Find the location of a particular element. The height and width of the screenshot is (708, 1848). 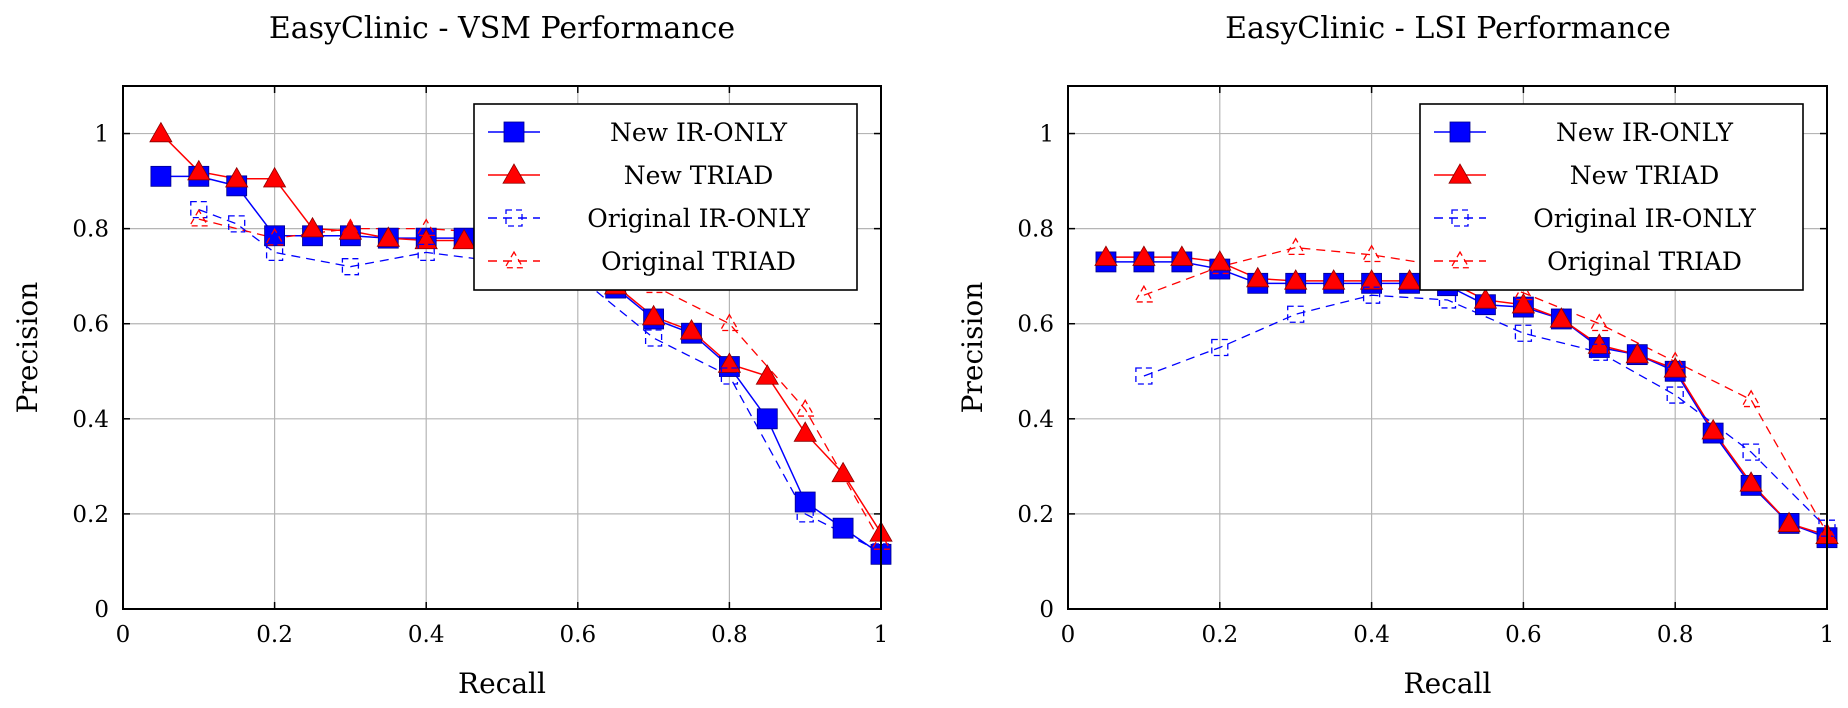

y-axis-label: Precision is located at coordinates (27, 348).